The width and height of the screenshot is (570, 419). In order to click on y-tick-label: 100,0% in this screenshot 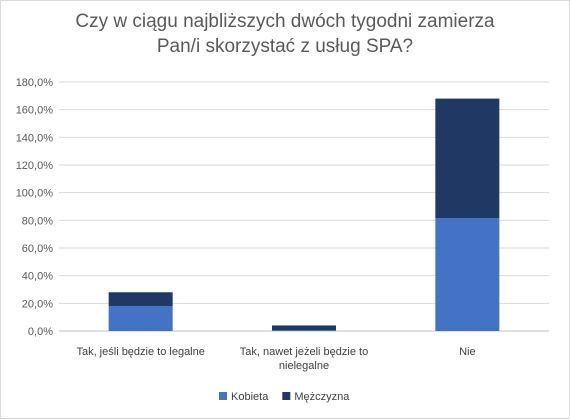, I will do `click(35, 194)`.